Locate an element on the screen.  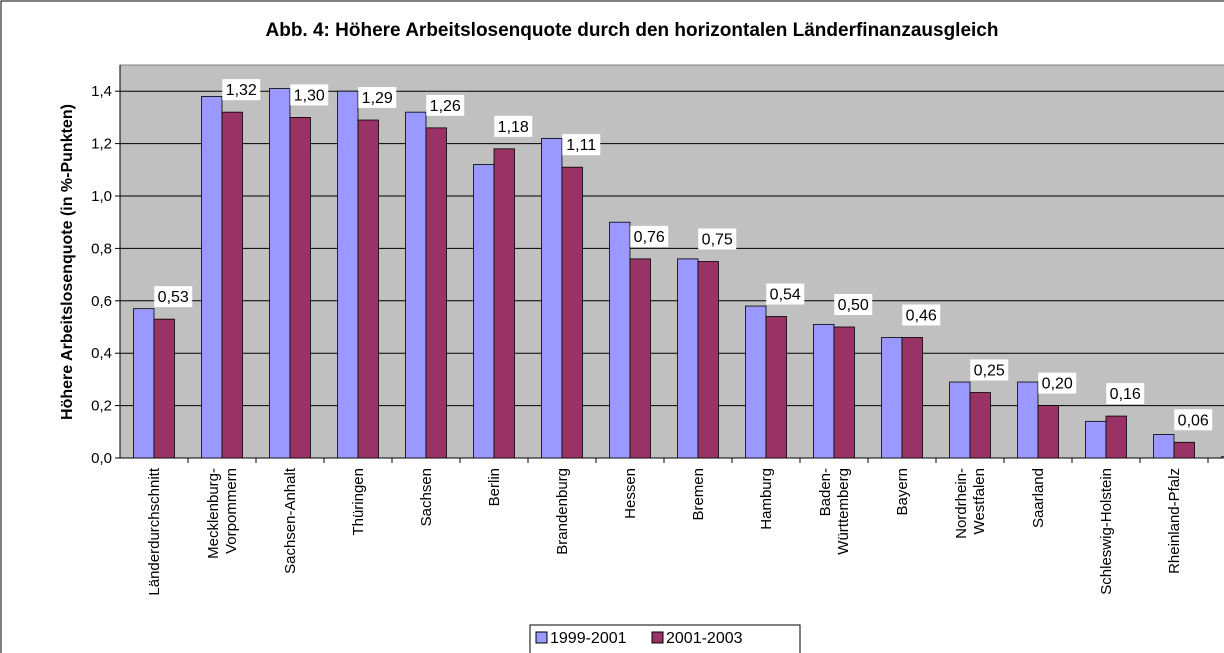
y-tick-label: 1,4 is located at coordinates (101, 91).